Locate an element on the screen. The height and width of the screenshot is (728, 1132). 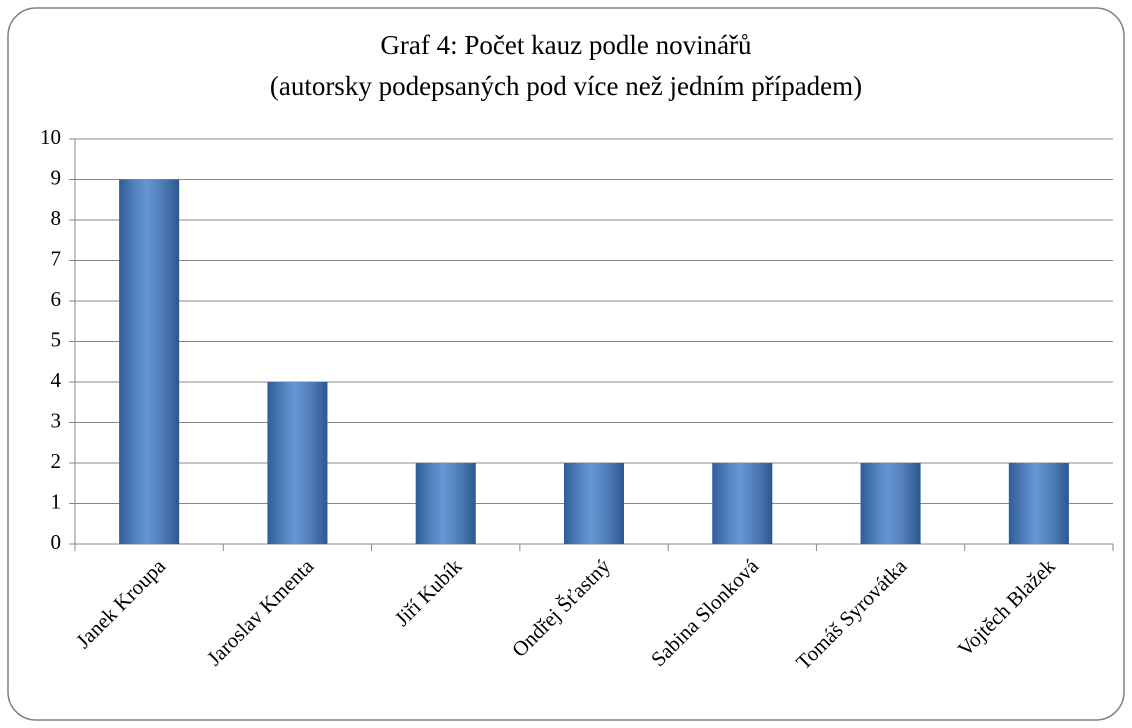
y-tick-label: 4 is located at coordinates (56, 380).